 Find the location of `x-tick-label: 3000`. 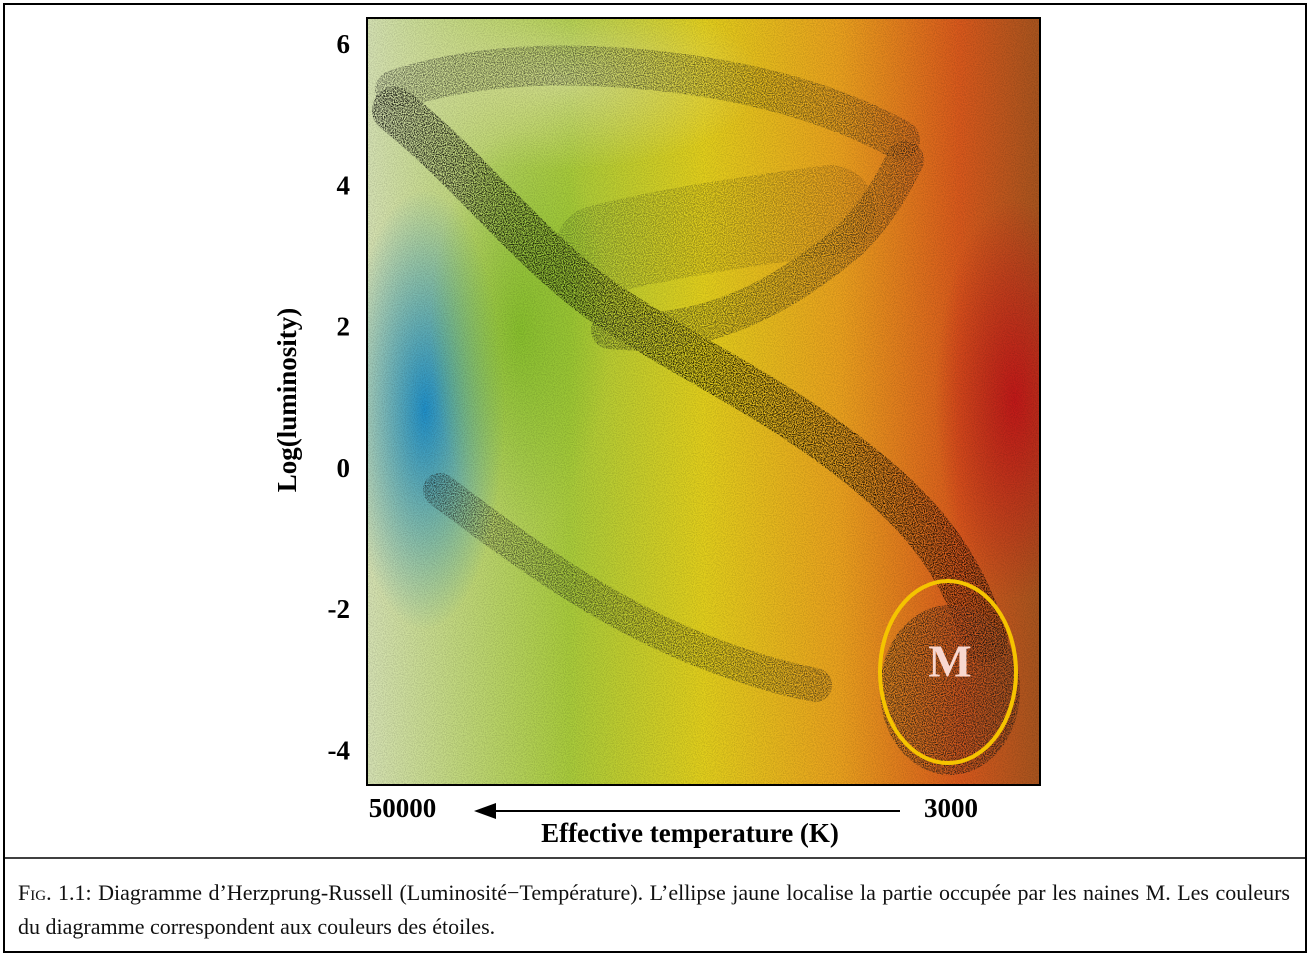

x-tick-label: 3000 is located at coordinates (951, 808).